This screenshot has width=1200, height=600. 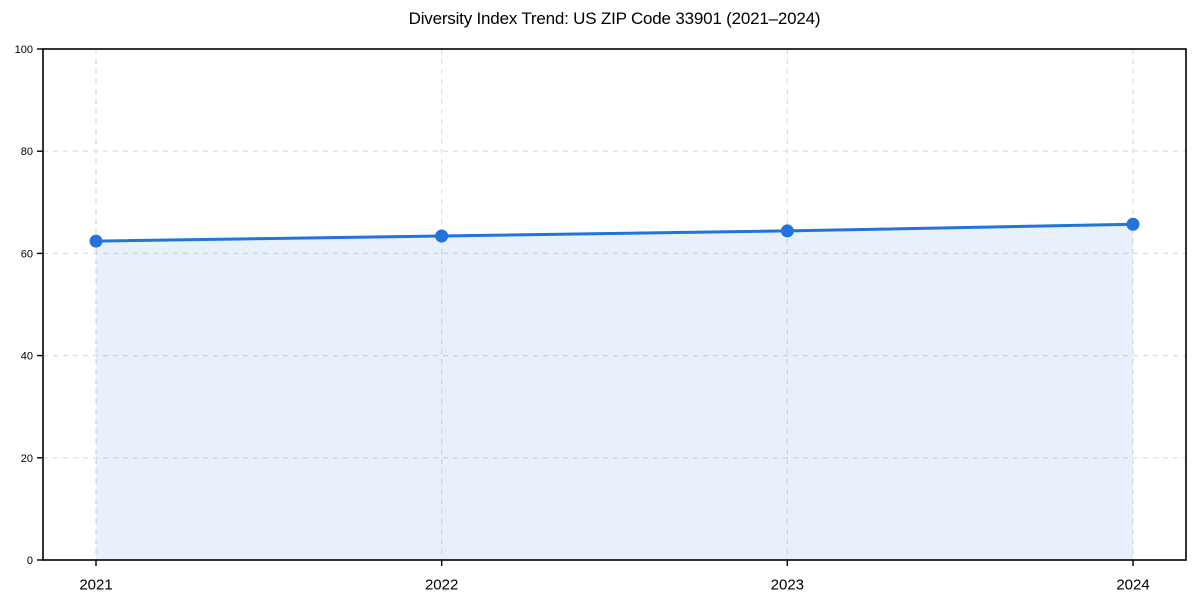 What do you see at coordinates (27, 254) in the screenshot?
I see `y-tick-label: 60` at bounding box center [27, 254].